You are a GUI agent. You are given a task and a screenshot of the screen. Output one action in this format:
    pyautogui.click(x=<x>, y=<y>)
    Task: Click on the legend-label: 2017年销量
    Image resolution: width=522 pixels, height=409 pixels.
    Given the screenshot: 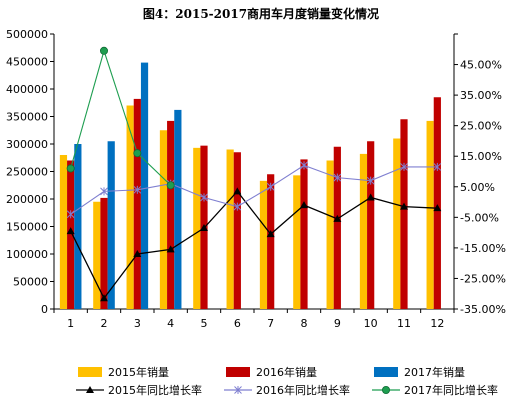 What is the action you would take?
    pyautogui.click(x=434, y=372)
    